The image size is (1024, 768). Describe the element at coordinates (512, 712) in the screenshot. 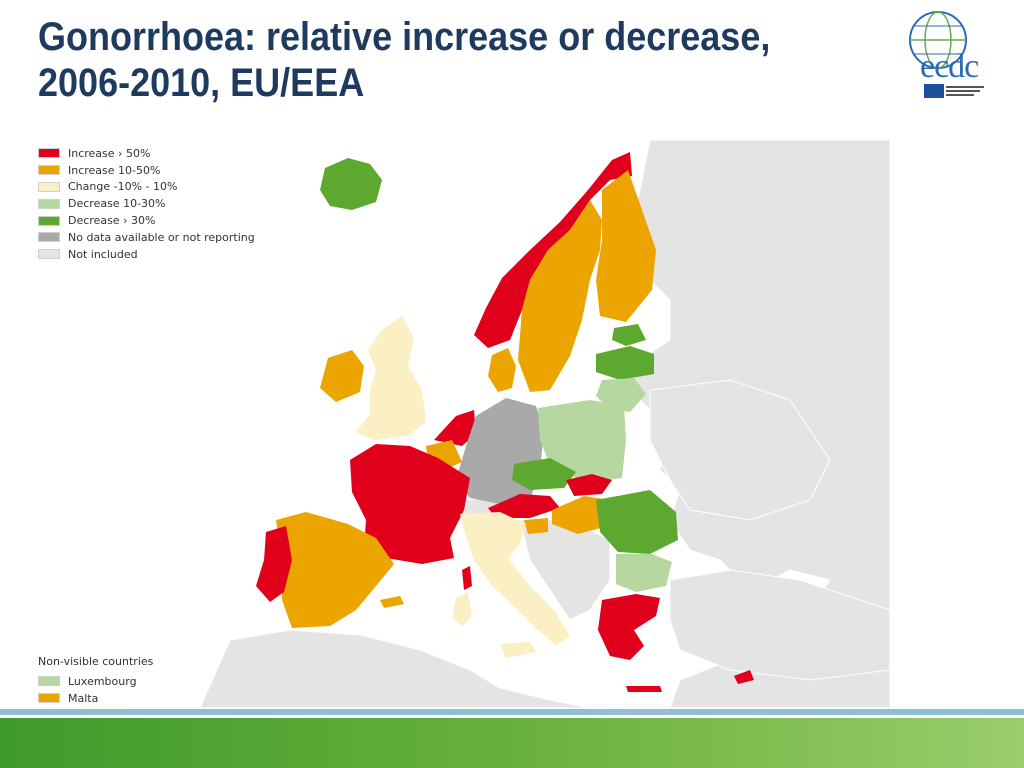

I see `footer-divider` at that location.